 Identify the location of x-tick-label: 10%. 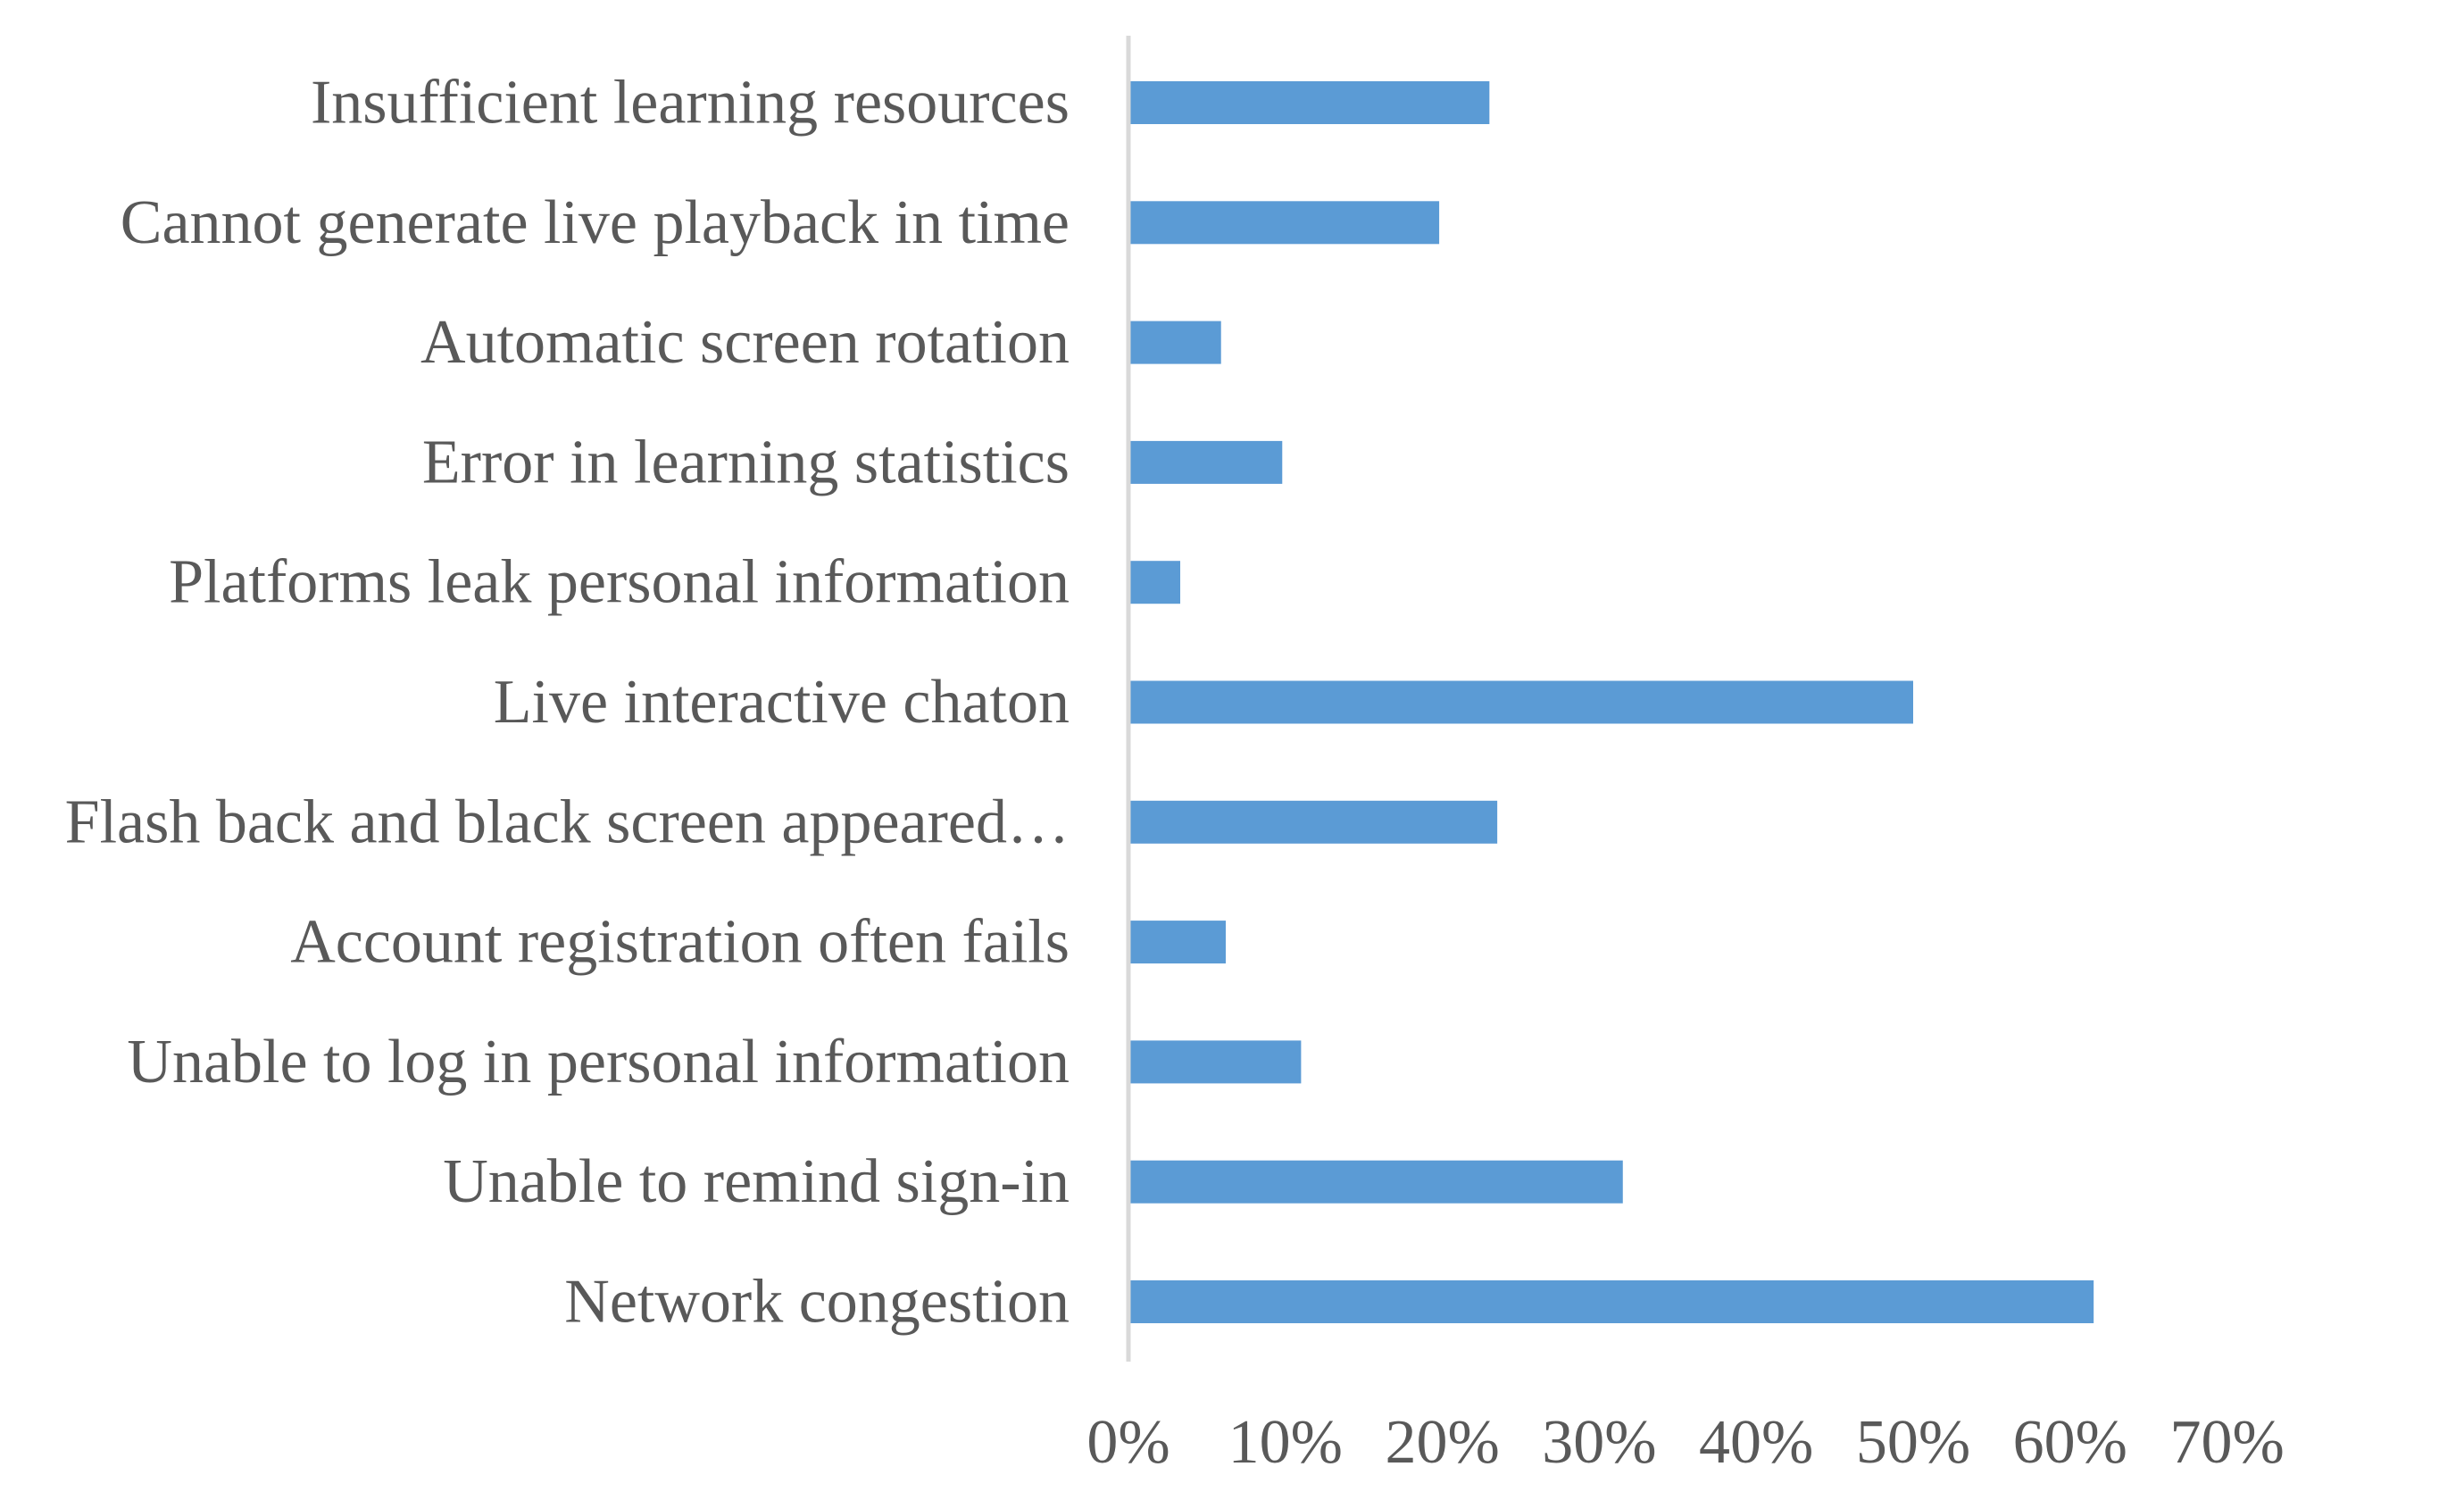
(1285, 1443).